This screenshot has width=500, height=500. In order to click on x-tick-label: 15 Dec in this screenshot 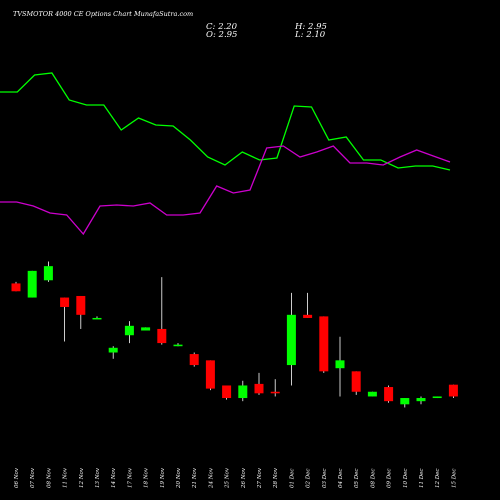, I will do `click(454, 479)`.